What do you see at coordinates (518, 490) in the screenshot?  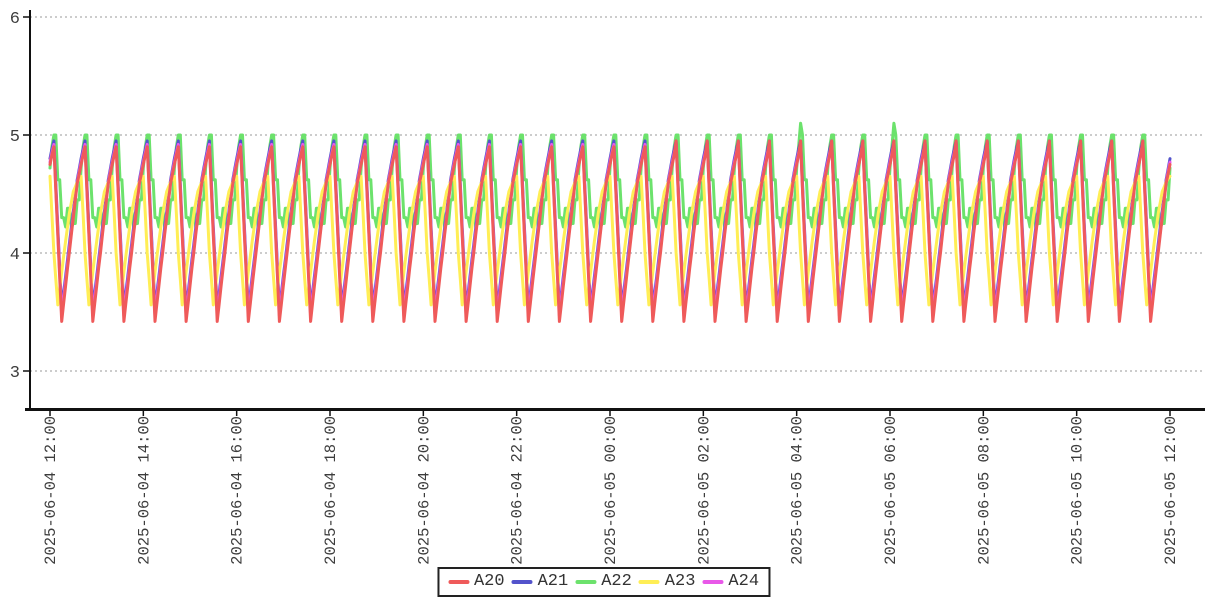 I see `x-tick-label: 2025-06-04 22:00` at bounding box center [518, 490].